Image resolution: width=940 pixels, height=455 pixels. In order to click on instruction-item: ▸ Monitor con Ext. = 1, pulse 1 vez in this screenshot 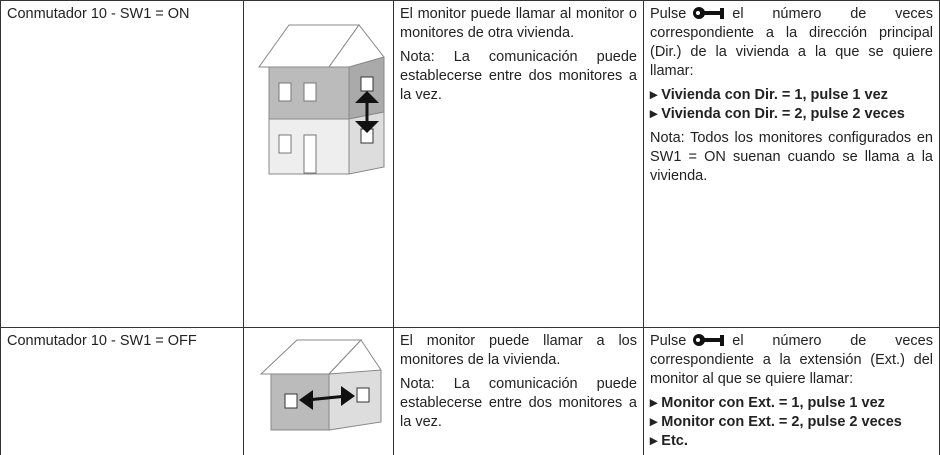, I will do `click(791, 403)`.